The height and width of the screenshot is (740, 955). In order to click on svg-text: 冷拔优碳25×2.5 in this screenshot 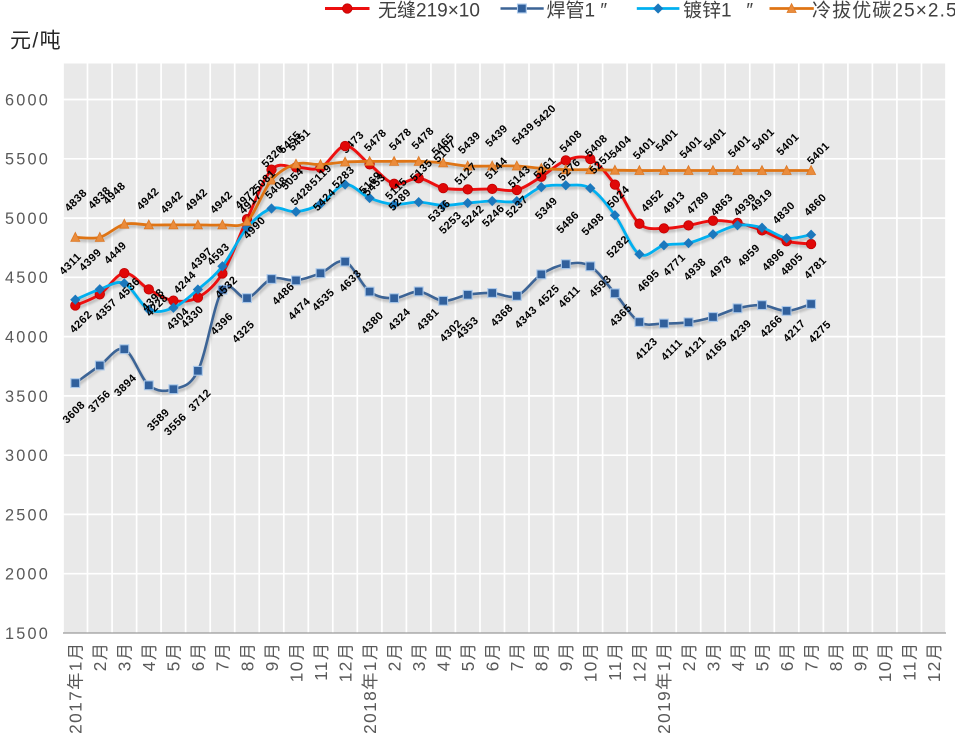, I will do `click(883, 11)`.